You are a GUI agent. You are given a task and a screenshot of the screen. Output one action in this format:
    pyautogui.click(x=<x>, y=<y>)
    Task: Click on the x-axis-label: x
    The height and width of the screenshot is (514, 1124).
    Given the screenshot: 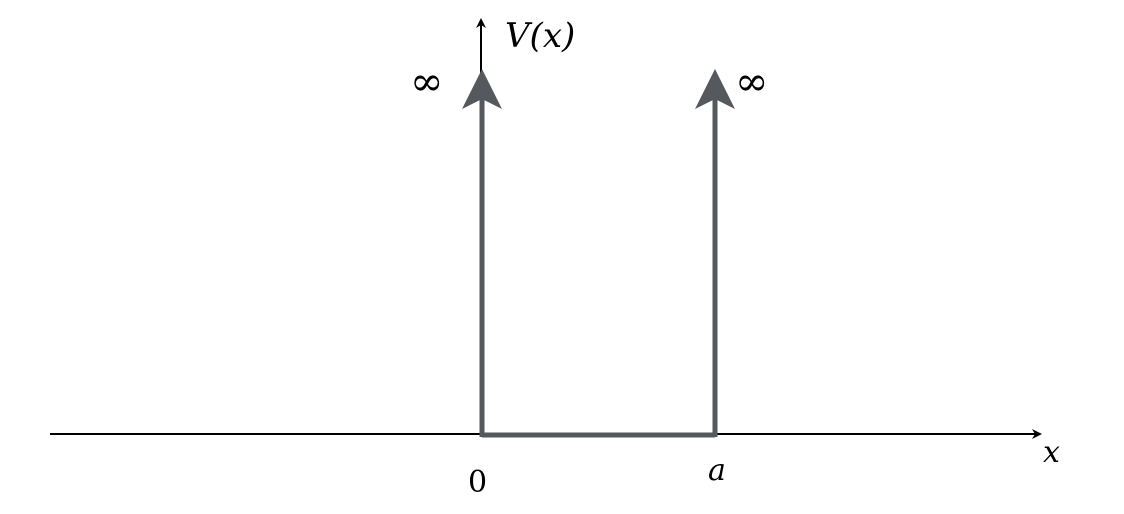 What is the action you would take?
    pyautogui.click(x=1051, y=452)
    